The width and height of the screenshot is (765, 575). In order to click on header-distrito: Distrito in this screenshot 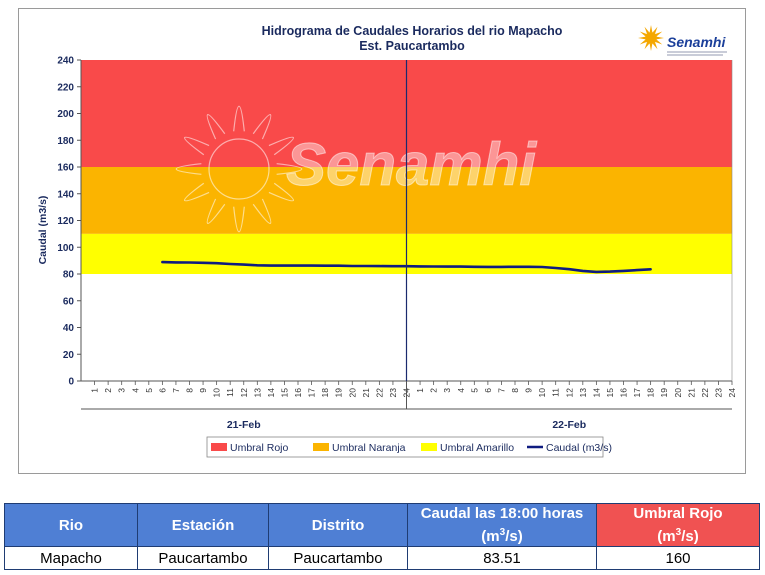, I will do `click(338, 525)`.